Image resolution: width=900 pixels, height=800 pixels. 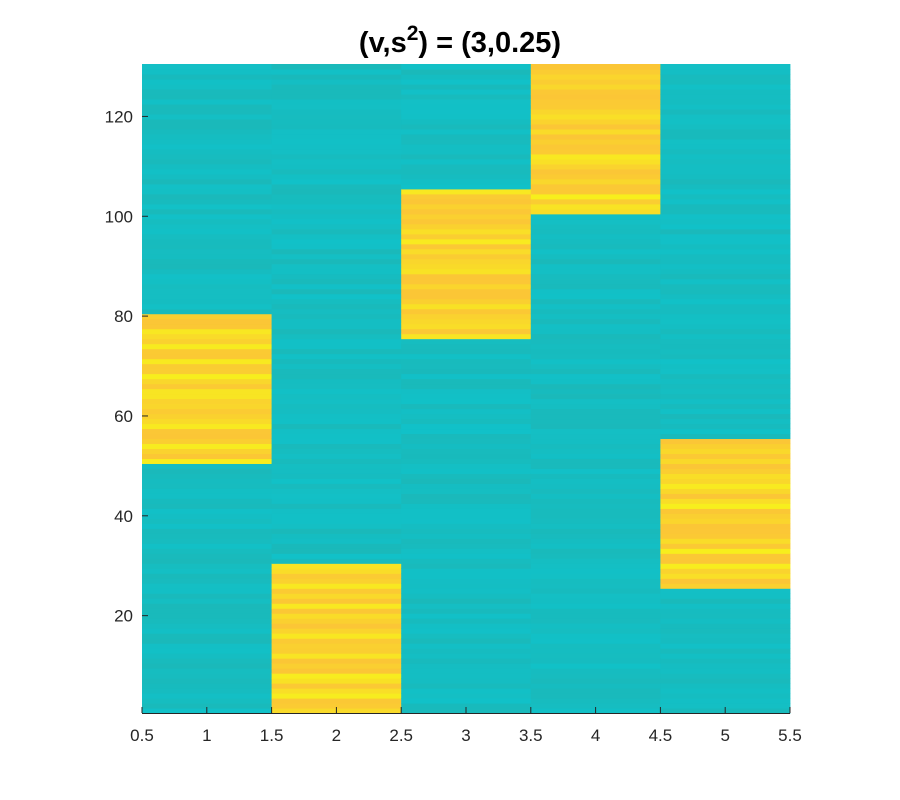 What do you see at coordinates (460, 40) in the screenshot?
I see `chart-title: (v,s2) = (3,0.25)` at bounding box center [460, 40].